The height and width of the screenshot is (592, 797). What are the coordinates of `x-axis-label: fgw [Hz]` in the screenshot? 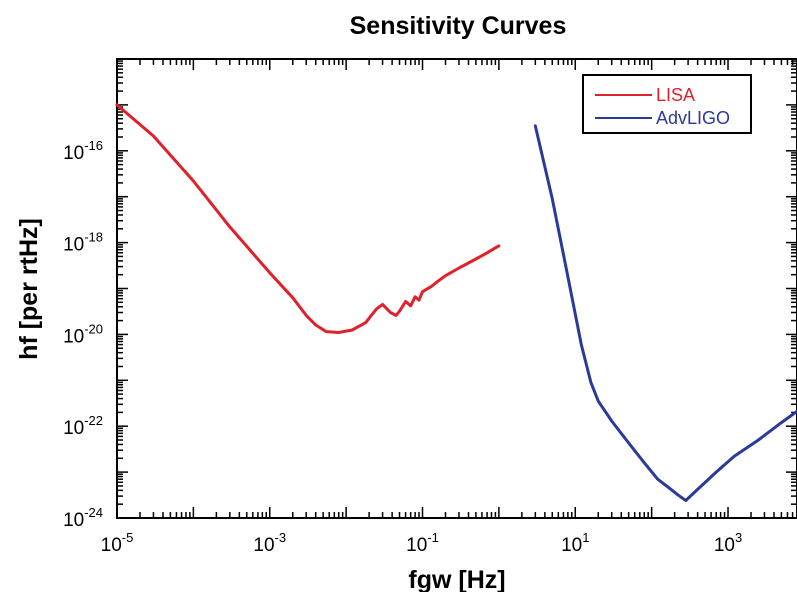 It's located at (456, 579).